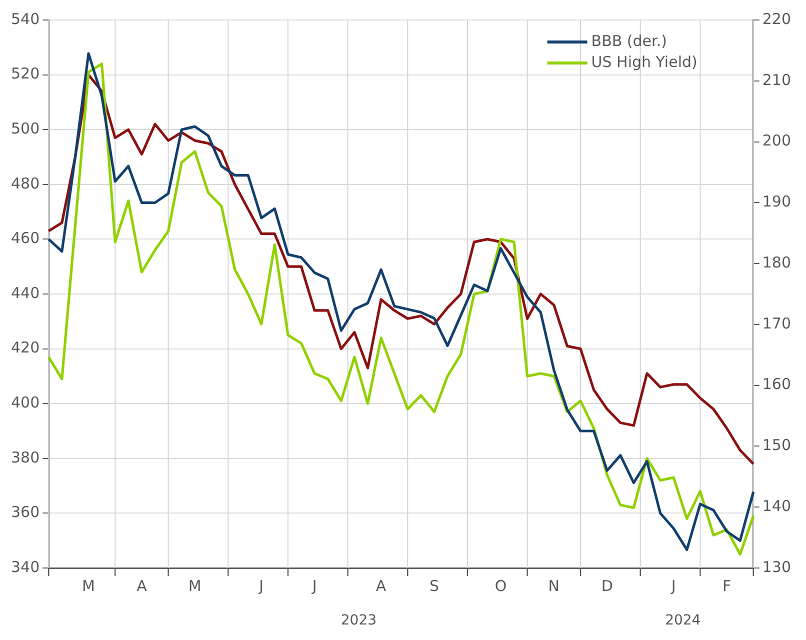 This screenshot has width=806, height=640. Describe the element at coordinates (25, 512) in the screenshot. I see `y-tick-label: 360` at that location.